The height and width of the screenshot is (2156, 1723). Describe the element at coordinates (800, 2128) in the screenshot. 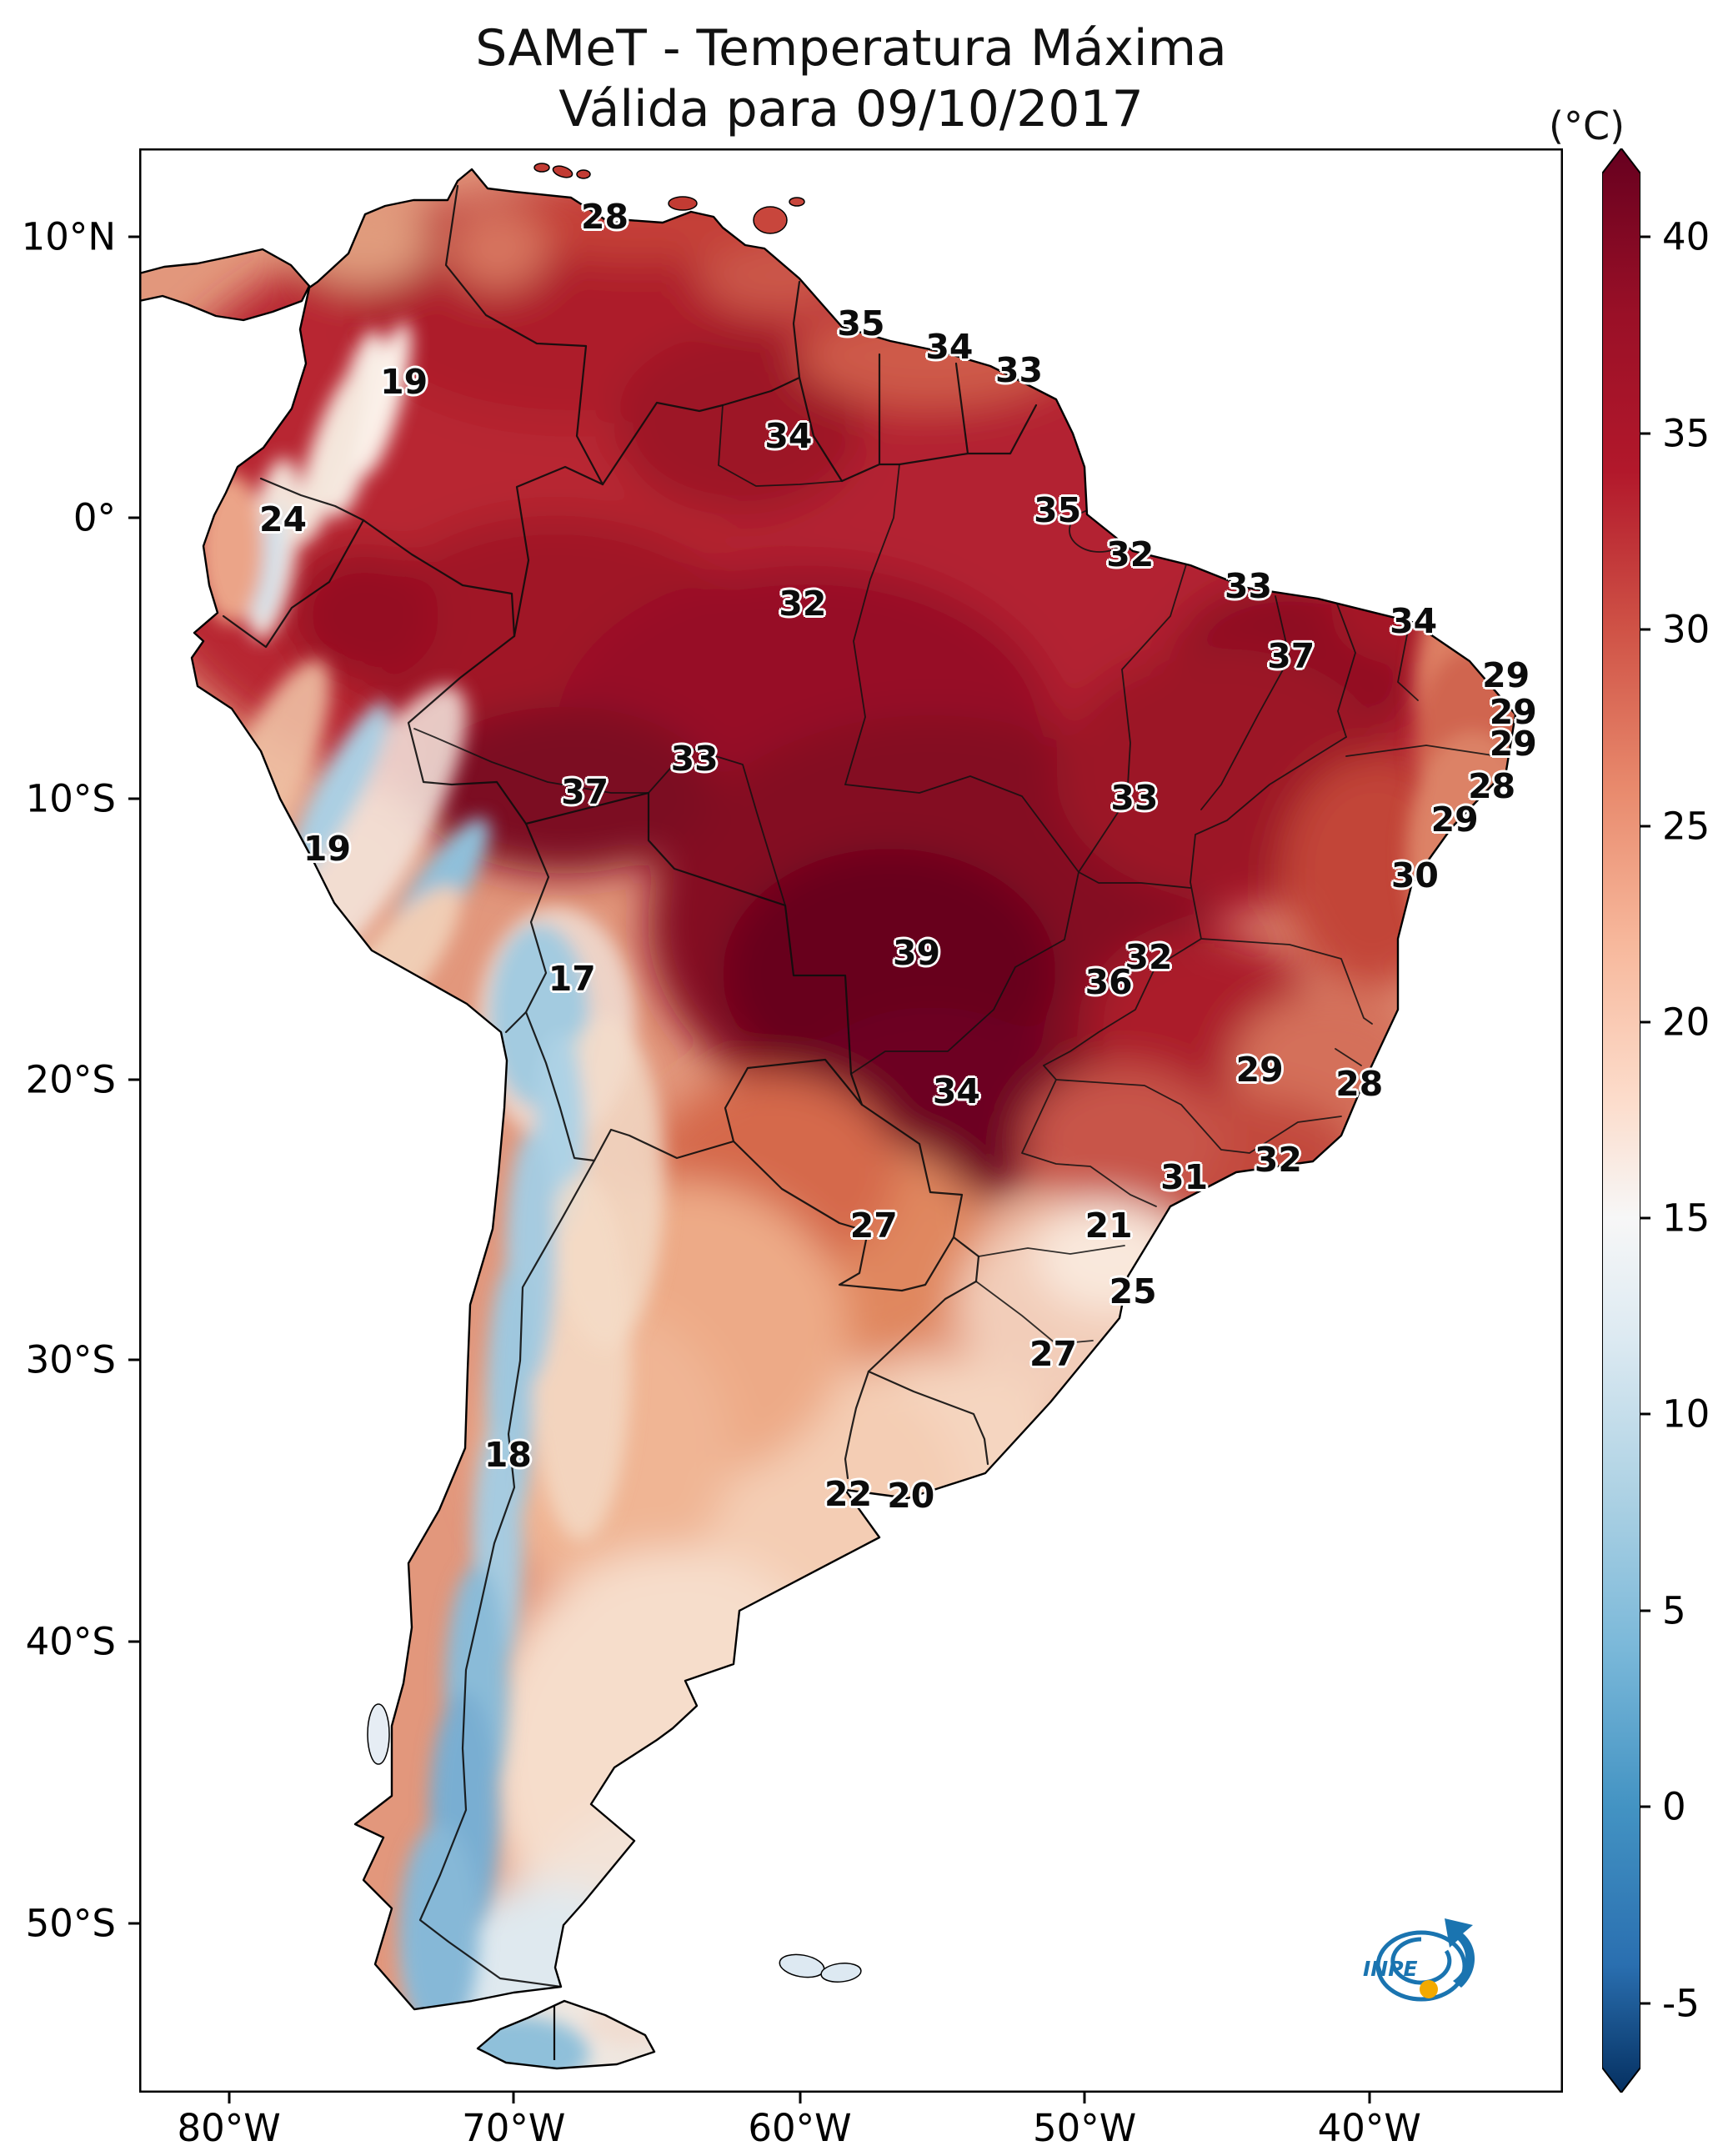

I see `lon-tick-label: 60°W` at that location.